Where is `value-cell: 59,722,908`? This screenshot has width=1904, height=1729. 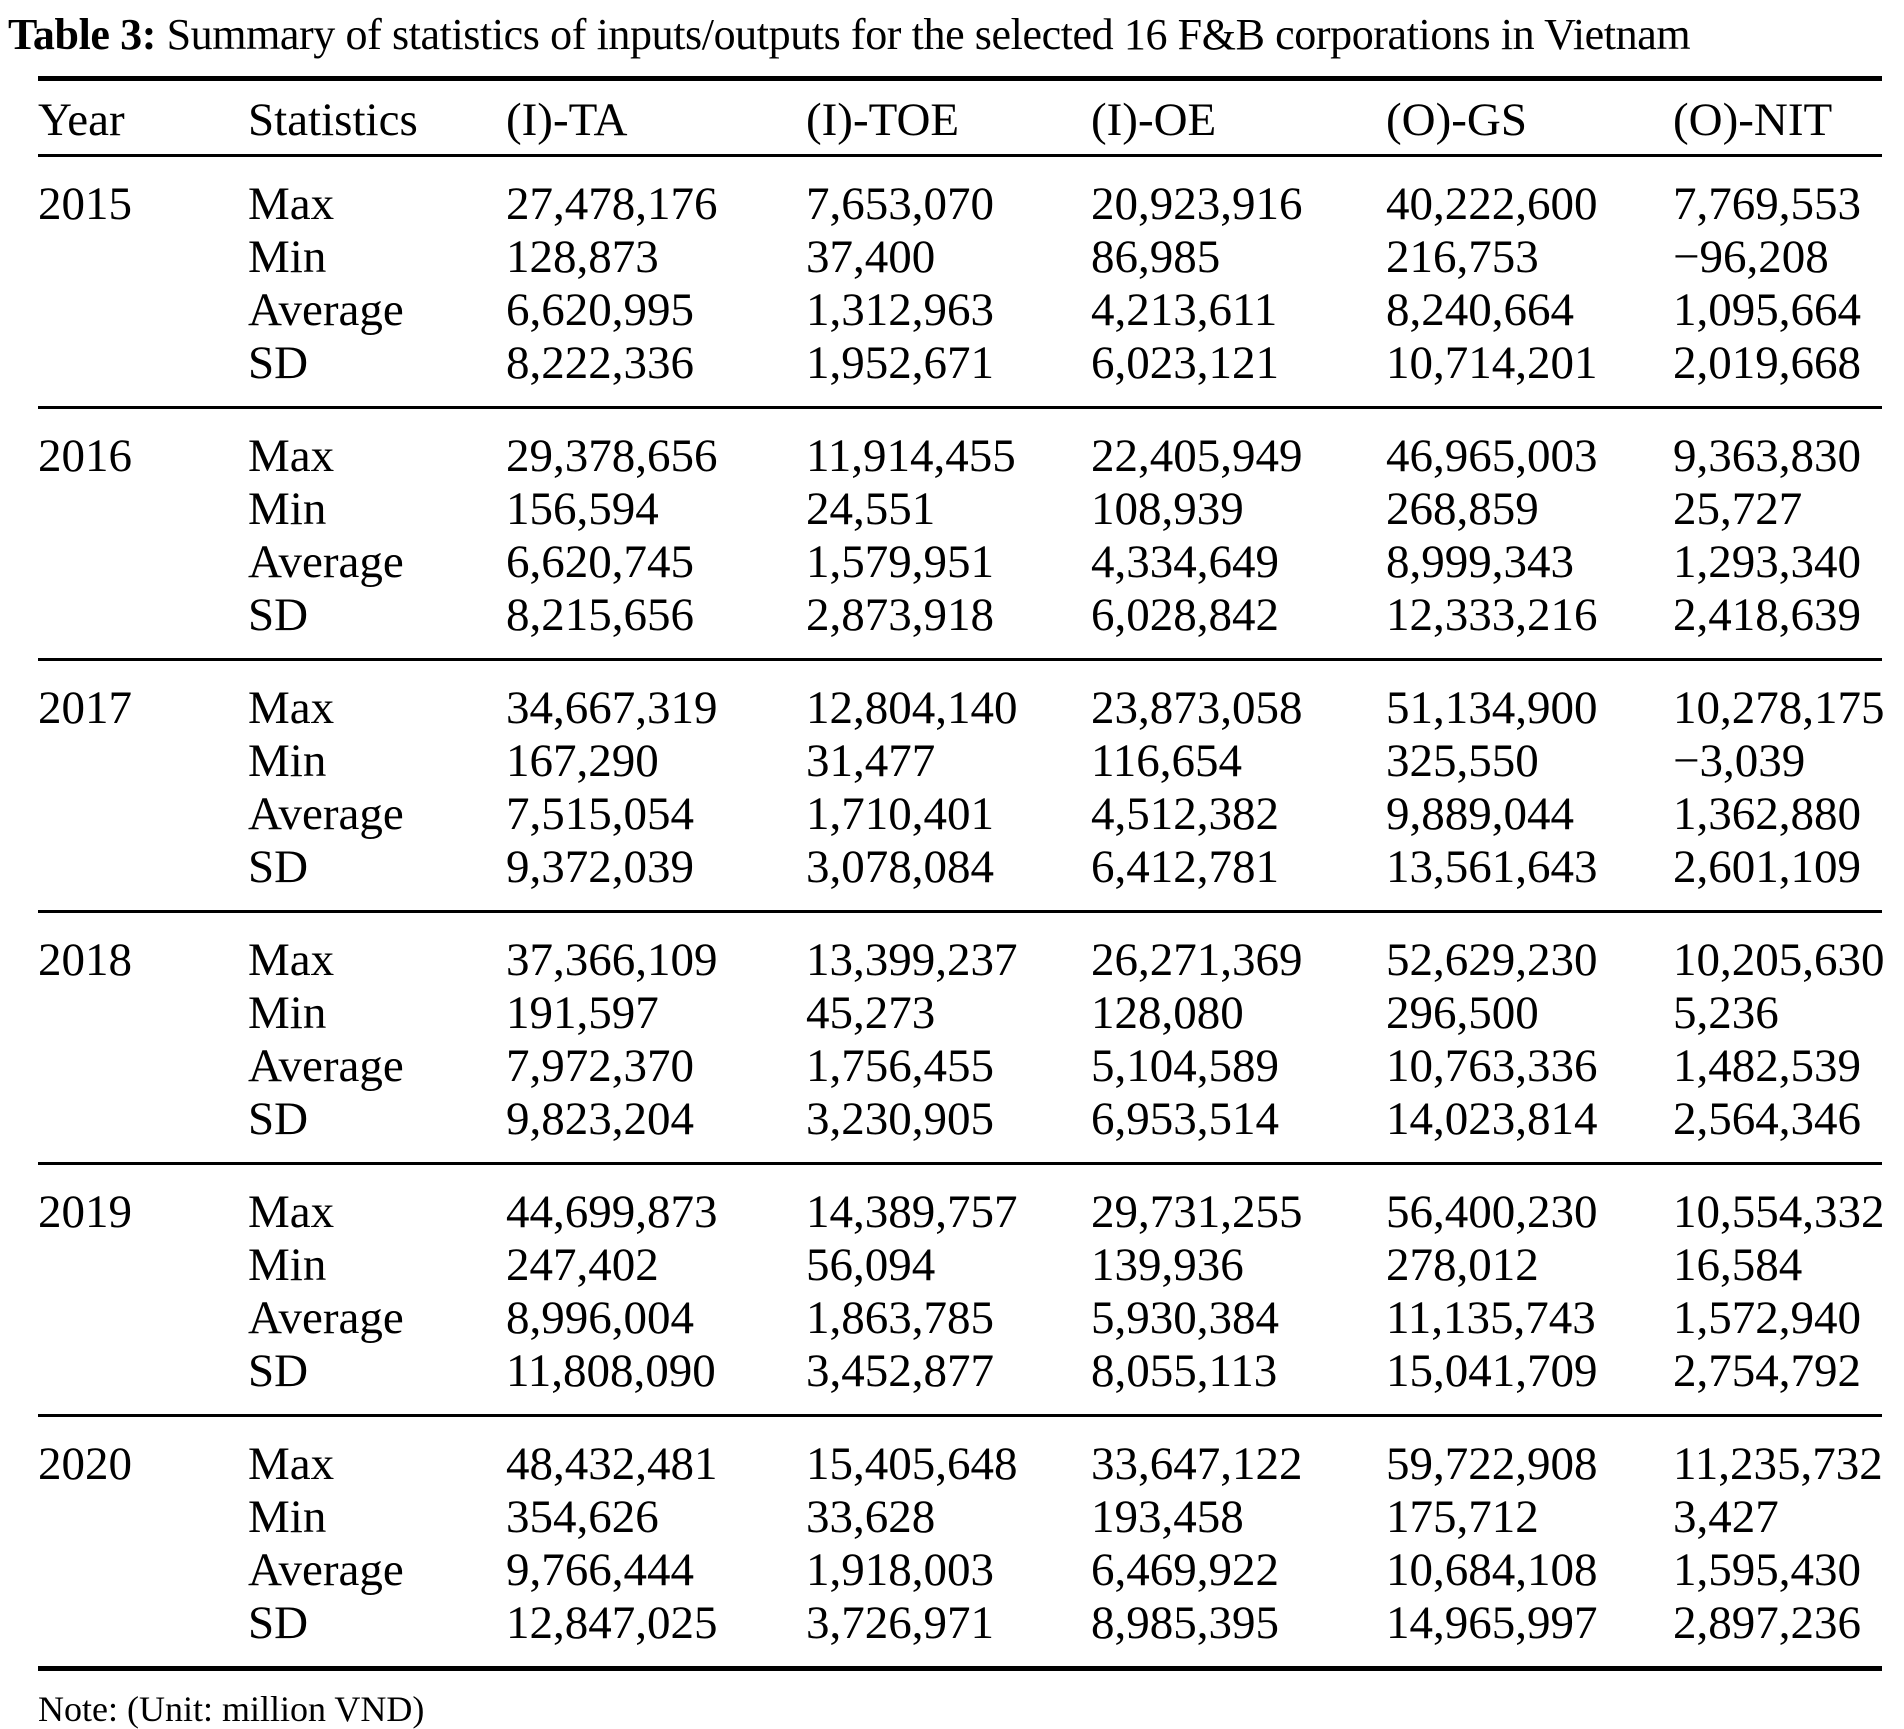 value-cell: 59,722,908 is located at coordinates (1492, 1464).